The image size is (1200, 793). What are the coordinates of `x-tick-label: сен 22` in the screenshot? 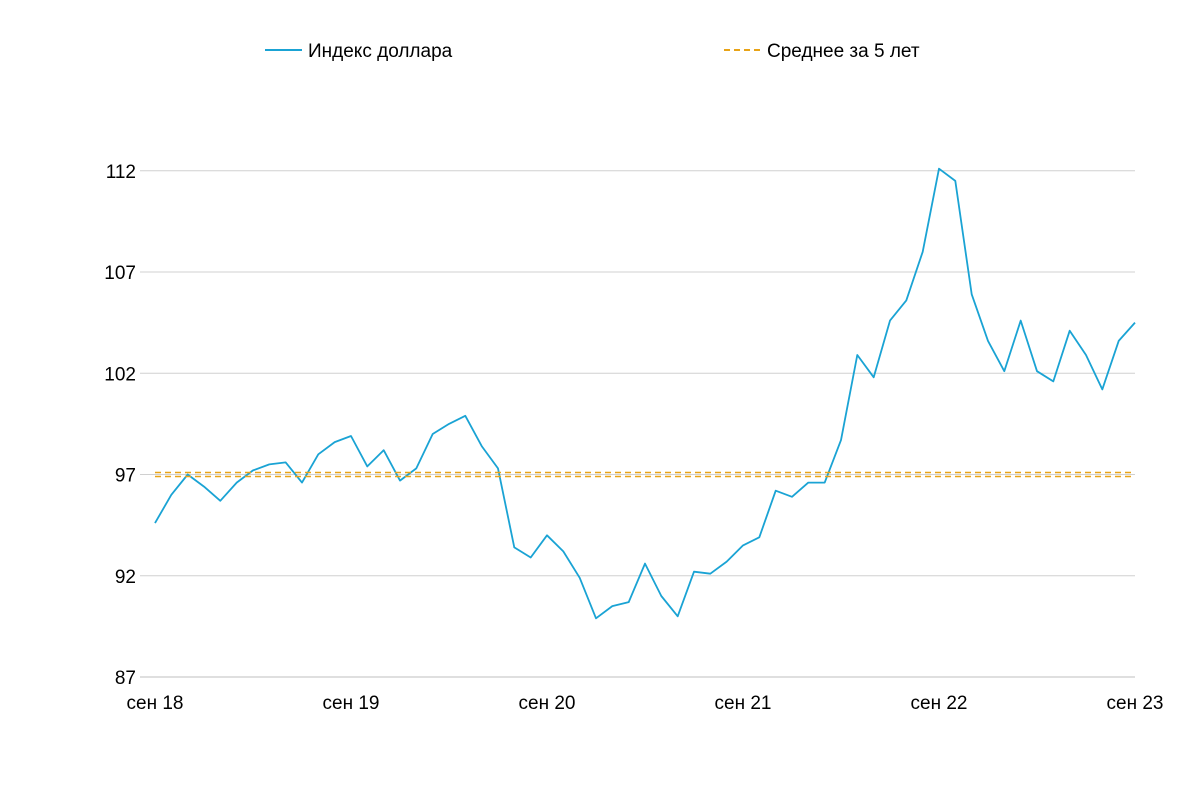 It's located at (939, 703).